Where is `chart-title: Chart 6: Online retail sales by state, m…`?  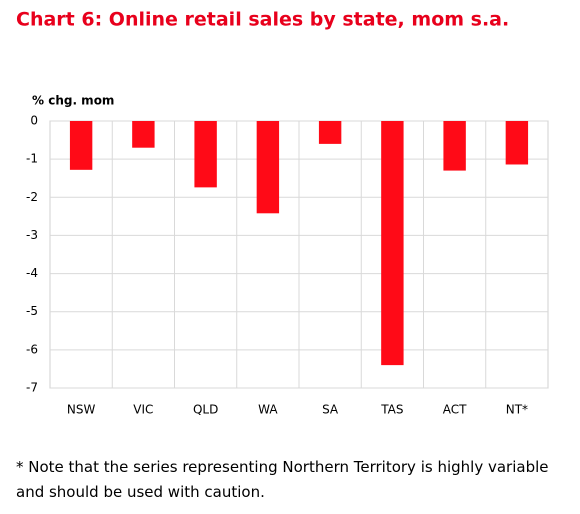 chart-title: Chart 6: Online retail sales by state, m… is located at coordinates (262, 20).